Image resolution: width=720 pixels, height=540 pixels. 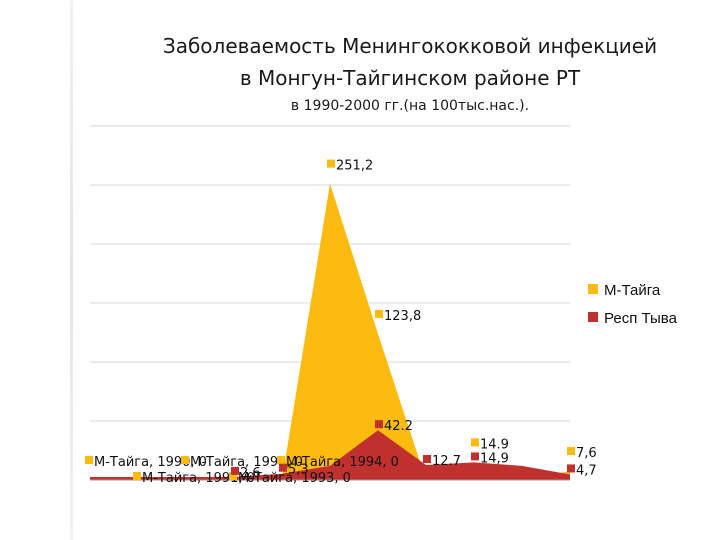 I want to click on data-label: 5,3, so click(x=298, y=470).